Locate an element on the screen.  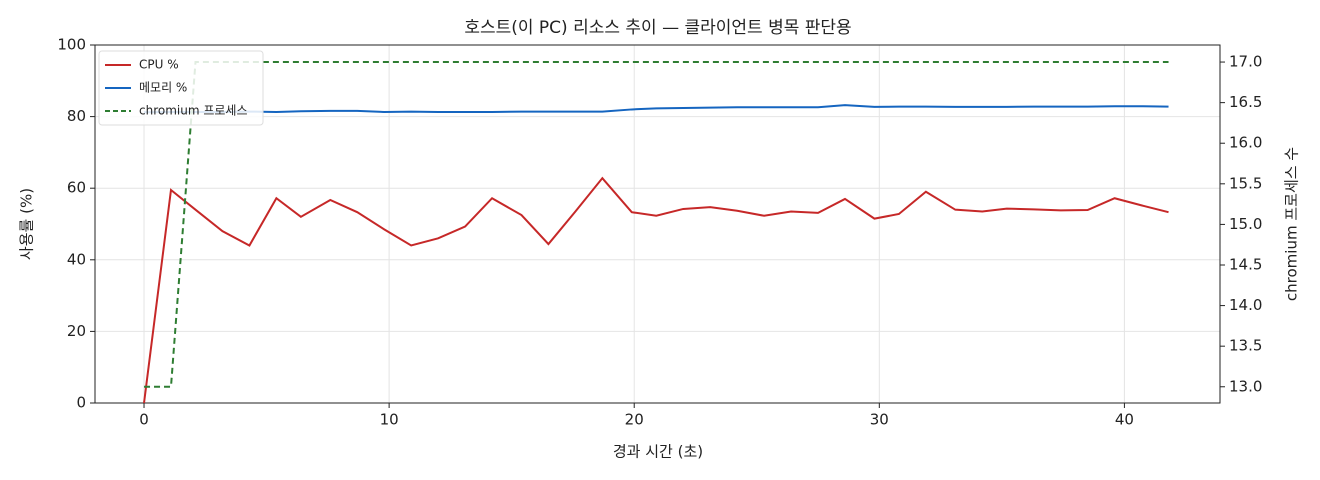
y2-tick-label: 15.0 is located at coordinates (1245, 224).